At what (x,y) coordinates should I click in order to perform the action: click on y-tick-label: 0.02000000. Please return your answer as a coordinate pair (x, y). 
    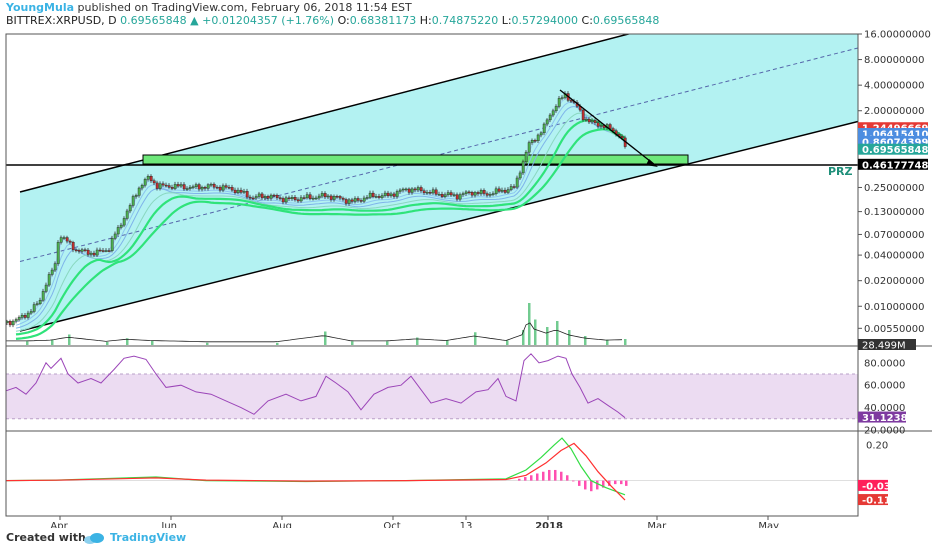
    Looking at the image, I should click on (894, 281).